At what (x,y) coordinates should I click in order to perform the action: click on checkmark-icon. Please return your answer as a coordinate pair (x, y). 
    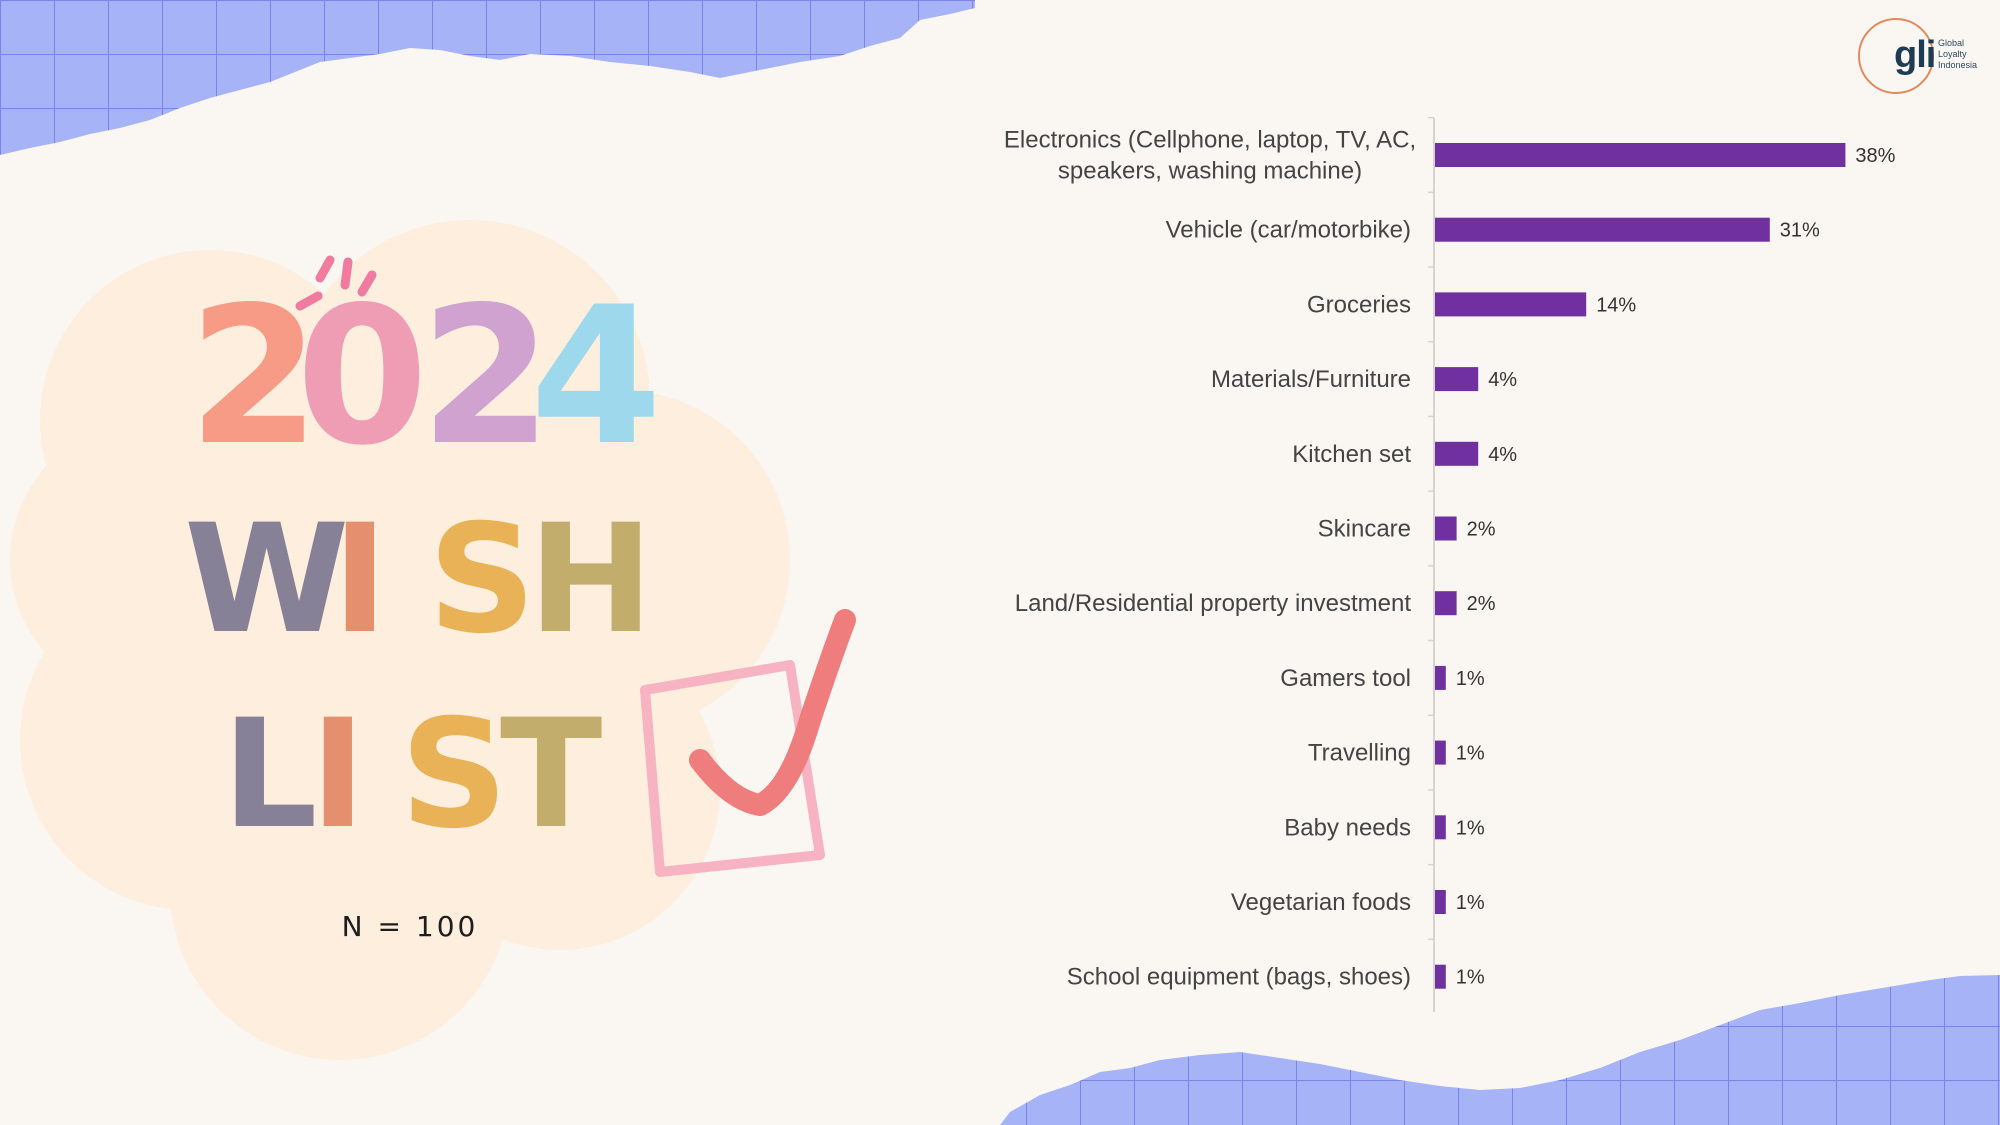
    Looking at the image, I should click on (772, 712).